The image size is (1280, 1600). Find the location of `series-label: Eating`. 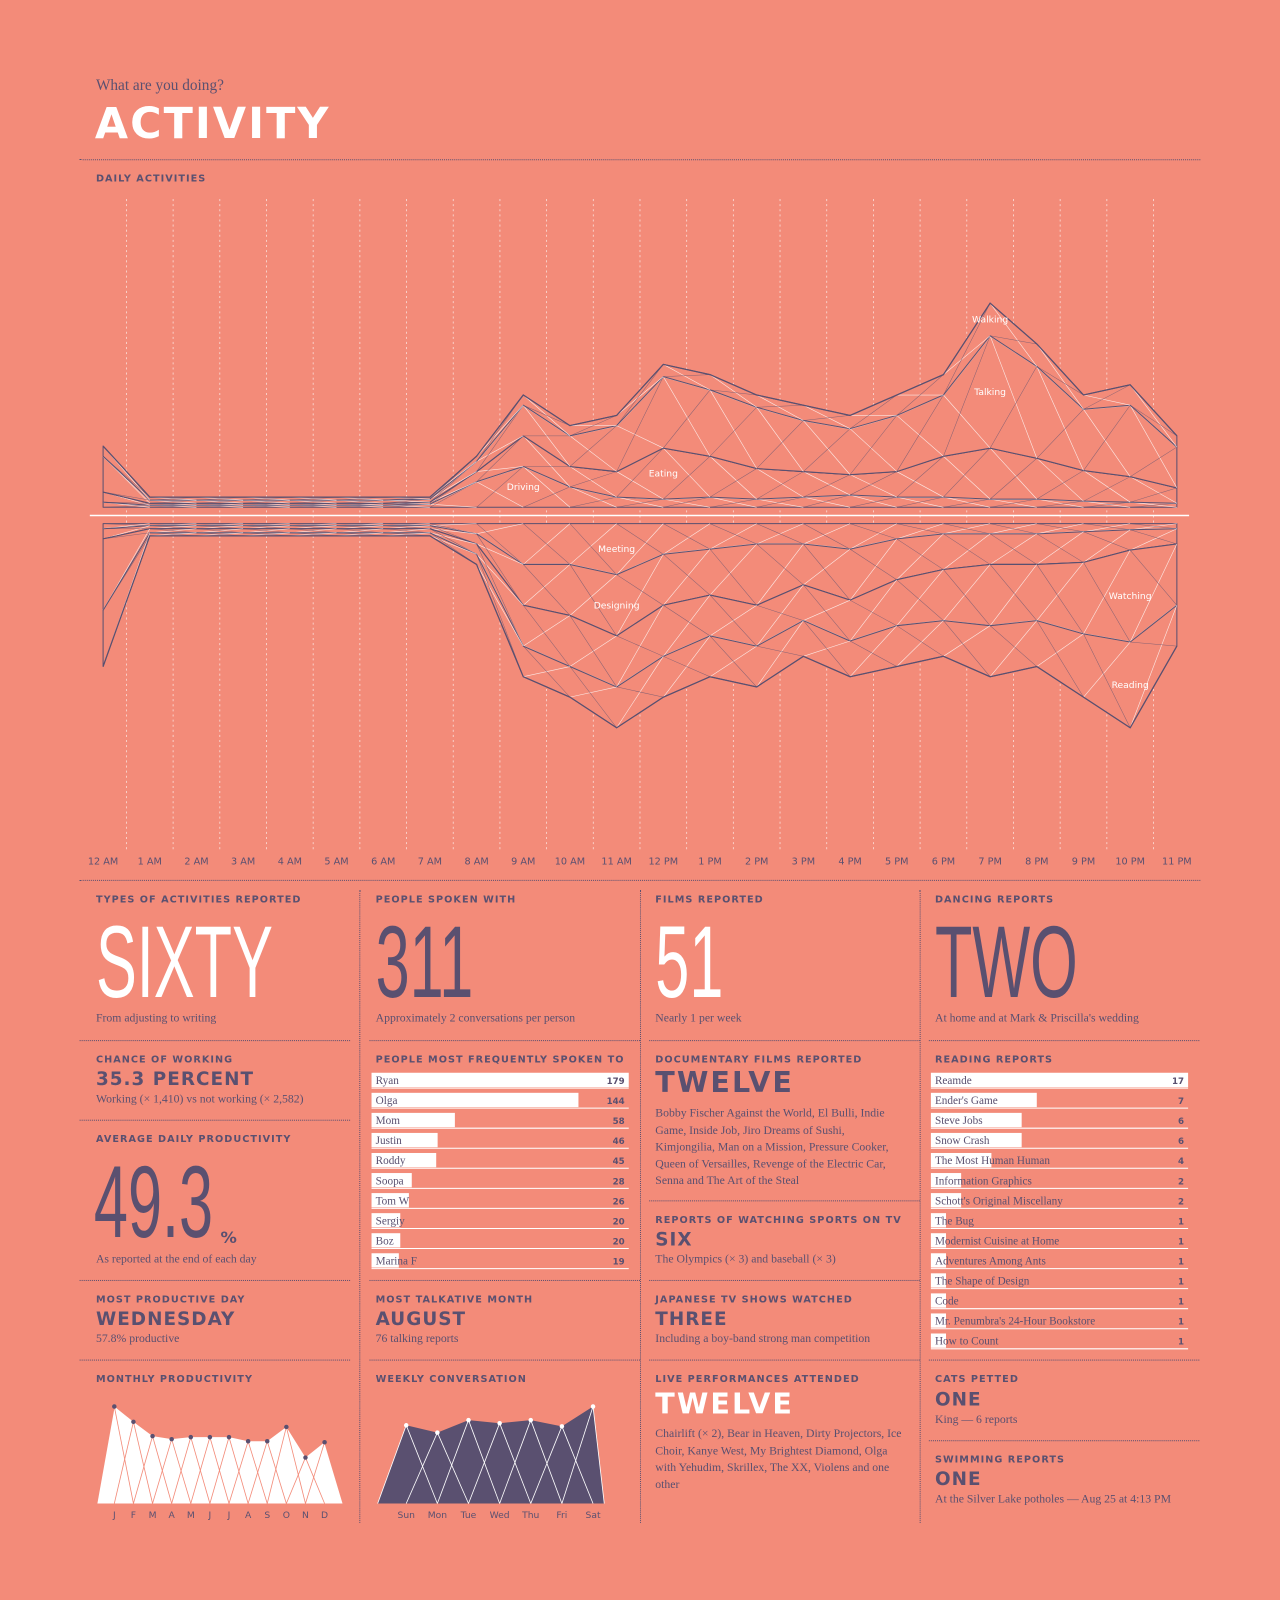

series-label: Eating is located at coordinates (663, 474).